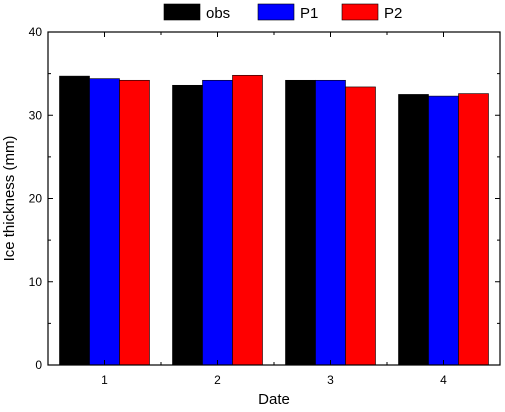 Image resolution: width=505 pixels, height=412 pixels. Describe the element at coordinates (182, 12) in the screenshot. I see `legend-swatch-obs` at that location.